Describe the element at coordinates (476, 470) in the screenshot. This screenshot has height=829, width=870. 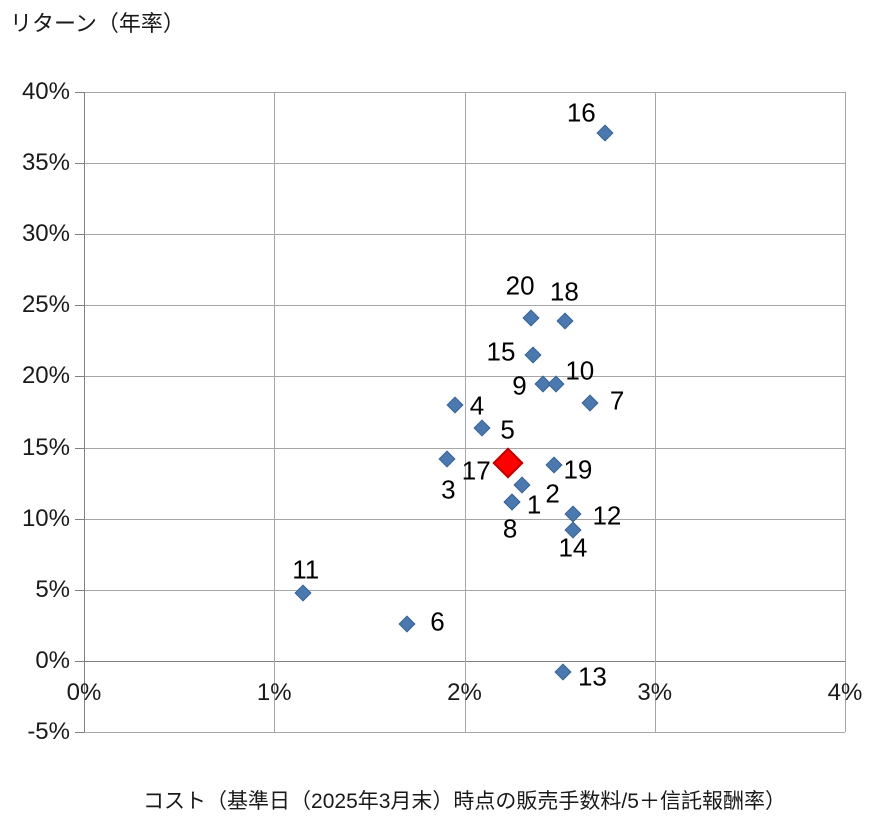
I see `data-point-label-17: 17` at that location.